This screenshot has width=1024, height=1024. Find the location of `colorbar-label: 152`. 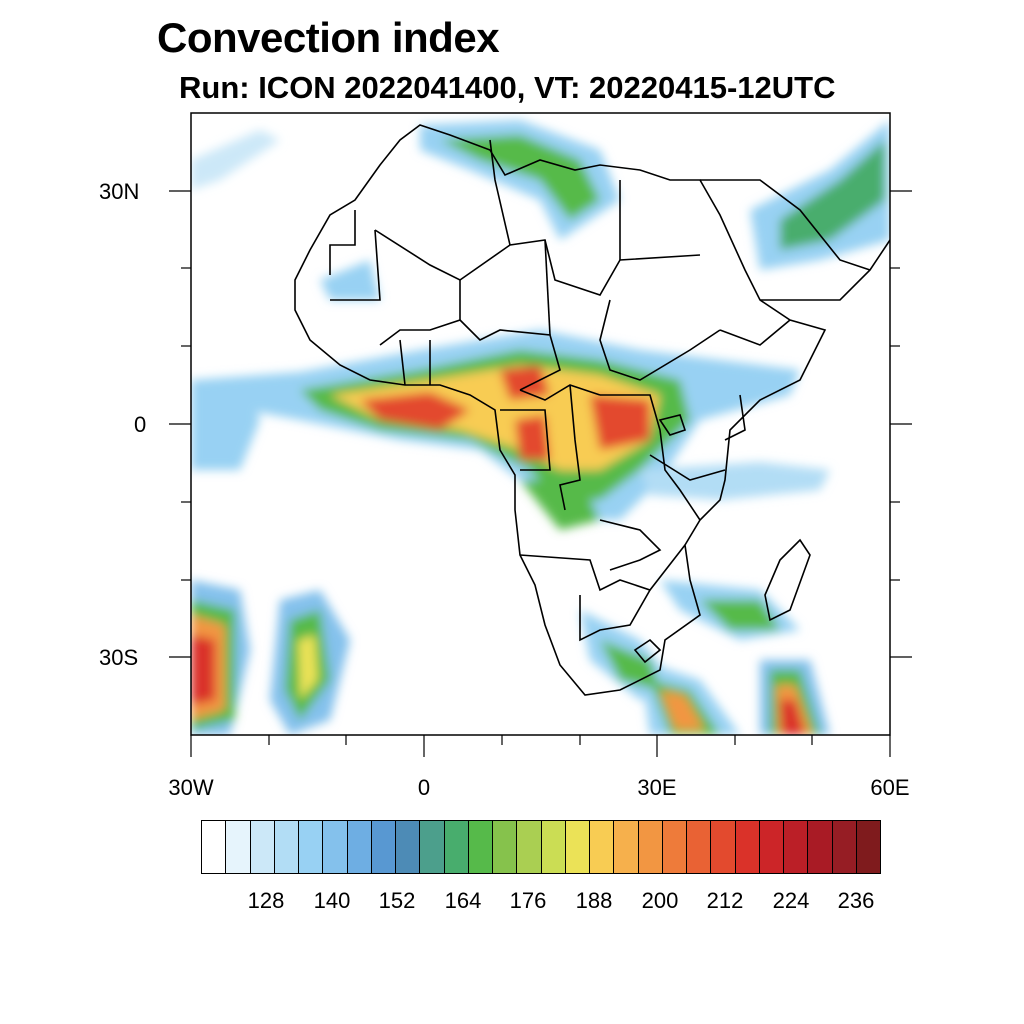

colorbar-label: 152 is located at coordinates (397, 900).